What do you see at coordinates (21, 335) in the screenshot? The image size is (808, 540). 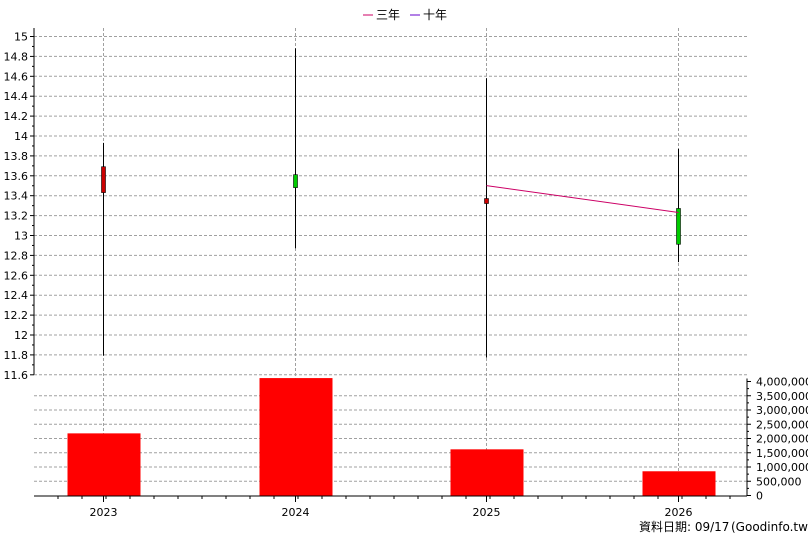 I see `price-tick-label: 12` at bounding box center [21, 335].